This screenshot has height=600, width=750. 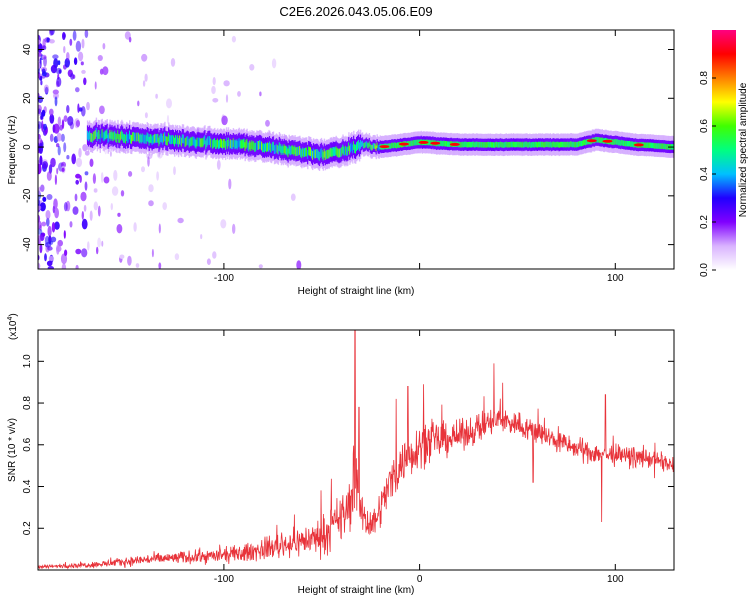 I want to click on colorbar-tick-label: 0.4, so click(x=704, y=174).